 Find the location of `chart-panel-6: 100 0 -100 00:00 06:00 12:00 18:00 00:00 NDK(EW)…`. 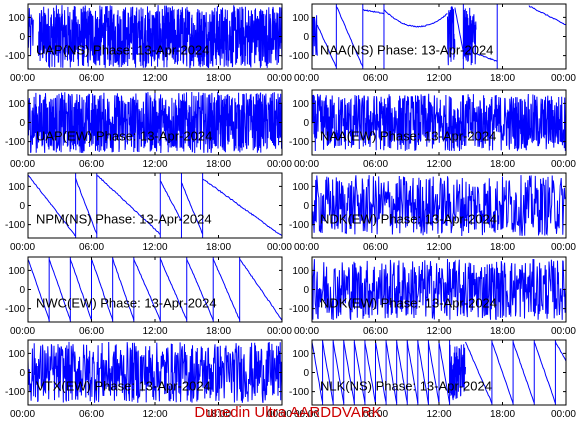

chart-panel-6: 100 0 -100 00:00 06:00 12:00 18:00 00:00 NDK(EW)… is located at coordinates (432, 212).